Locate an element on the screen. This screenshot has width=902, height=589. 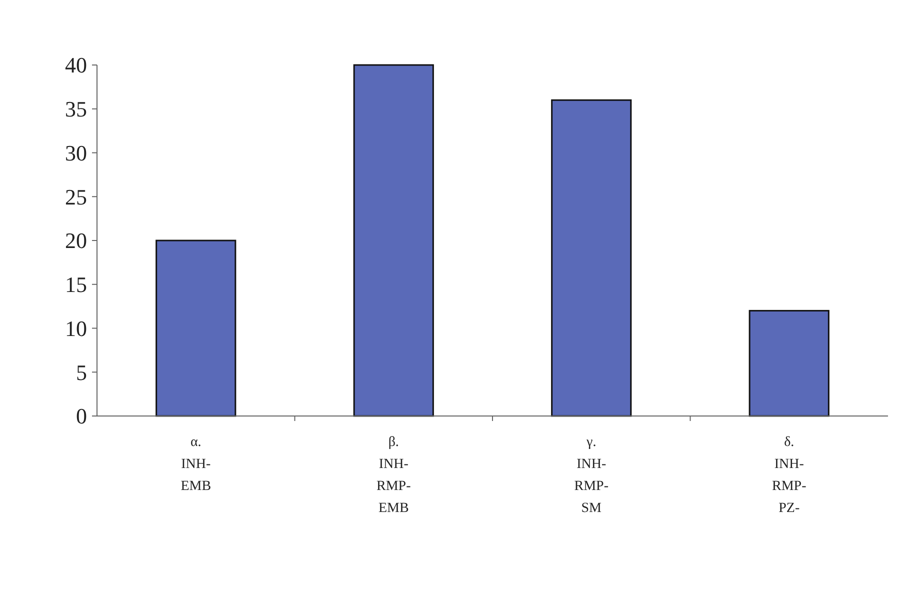
x-tick-label: δ. INH- RMP- PZ- is located at coordinates (789, 475).